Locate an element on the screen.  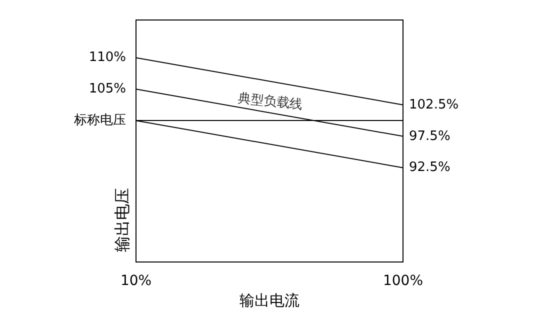
y-tick-label: 105% is located at coordinates (107, 89).